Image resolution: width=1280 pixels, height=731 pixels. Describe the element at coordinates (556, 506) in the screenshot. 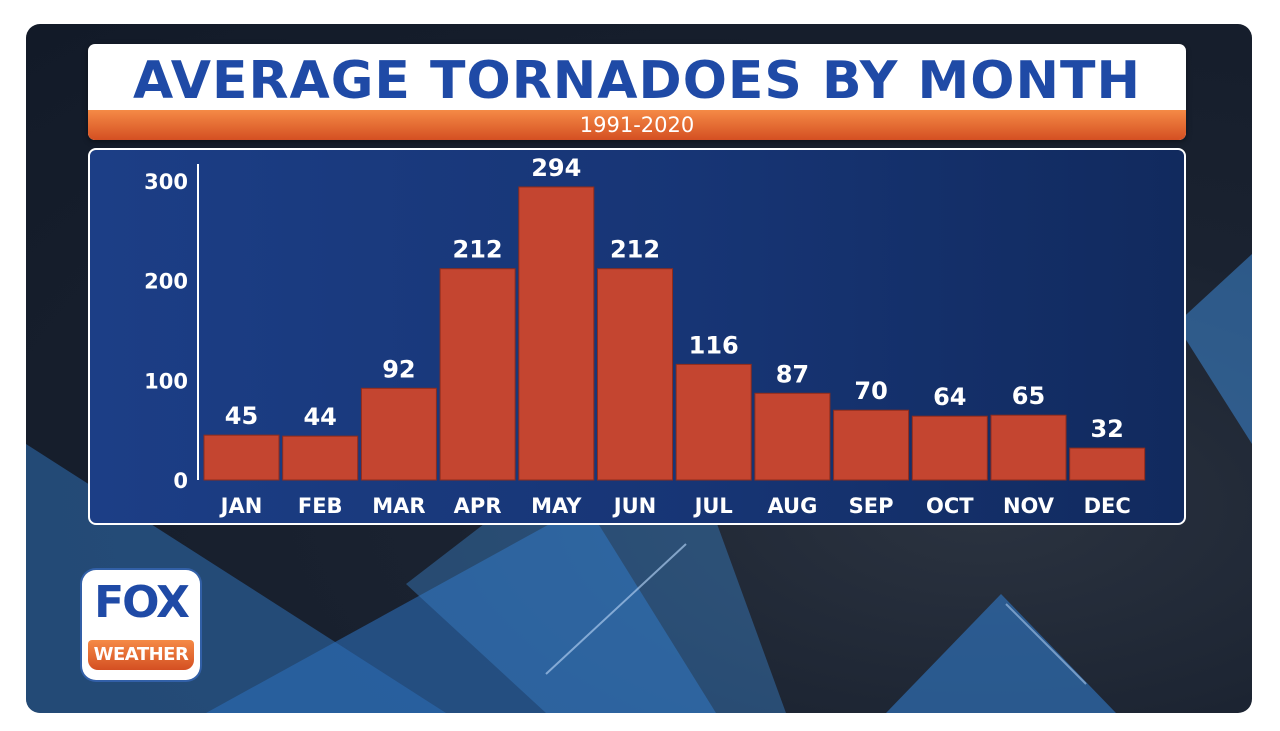

I see `x-tick-label: MAY` at that location.